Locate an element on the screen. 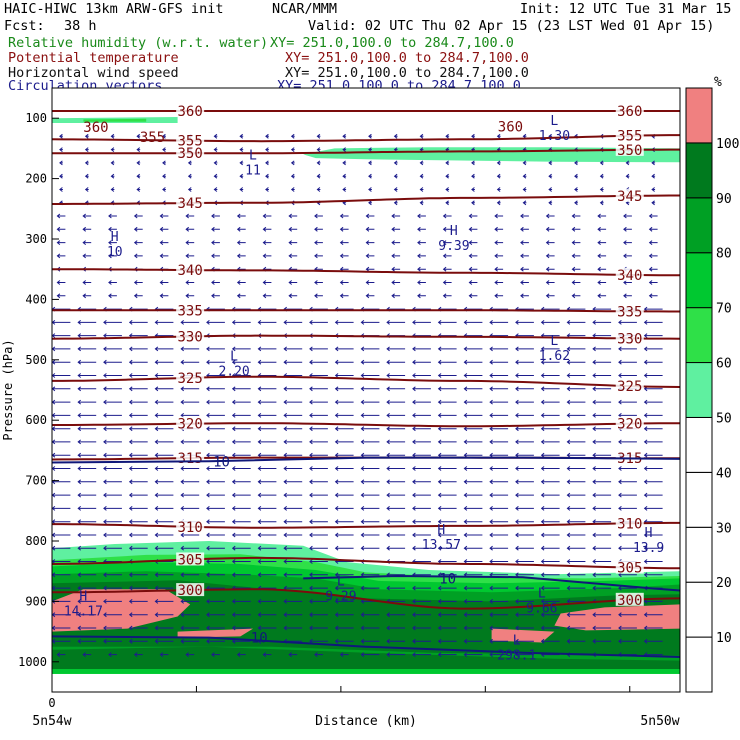 The height and width of the screenshot is (740, 740). rh-saturated-patch is located at coordinates (617, 617).